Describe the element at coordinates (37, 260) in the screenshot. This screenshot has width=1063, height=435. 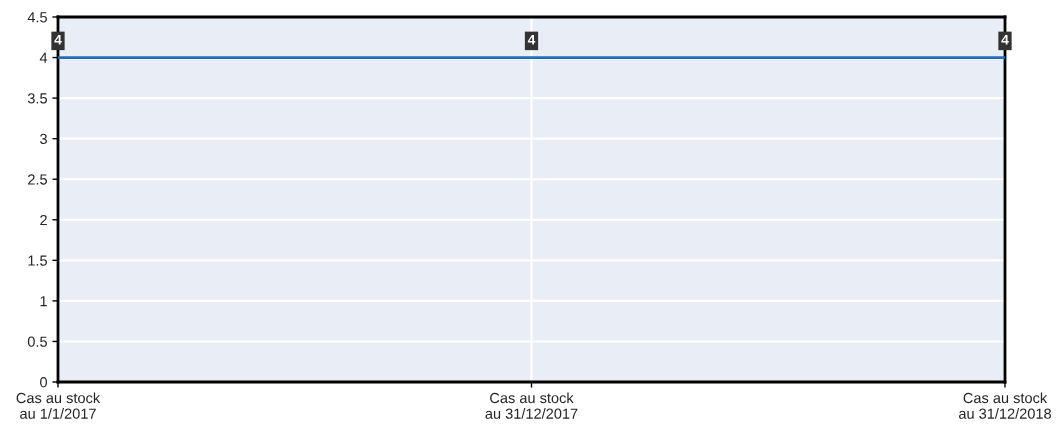
I see `y-tick-label: 1.5` at that location.